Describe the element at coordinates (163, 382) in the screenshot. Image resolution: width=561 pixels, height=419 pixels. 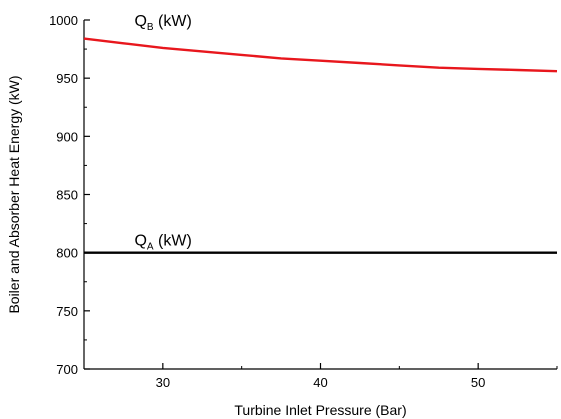
I see `x-tick-label: 30` at that location.